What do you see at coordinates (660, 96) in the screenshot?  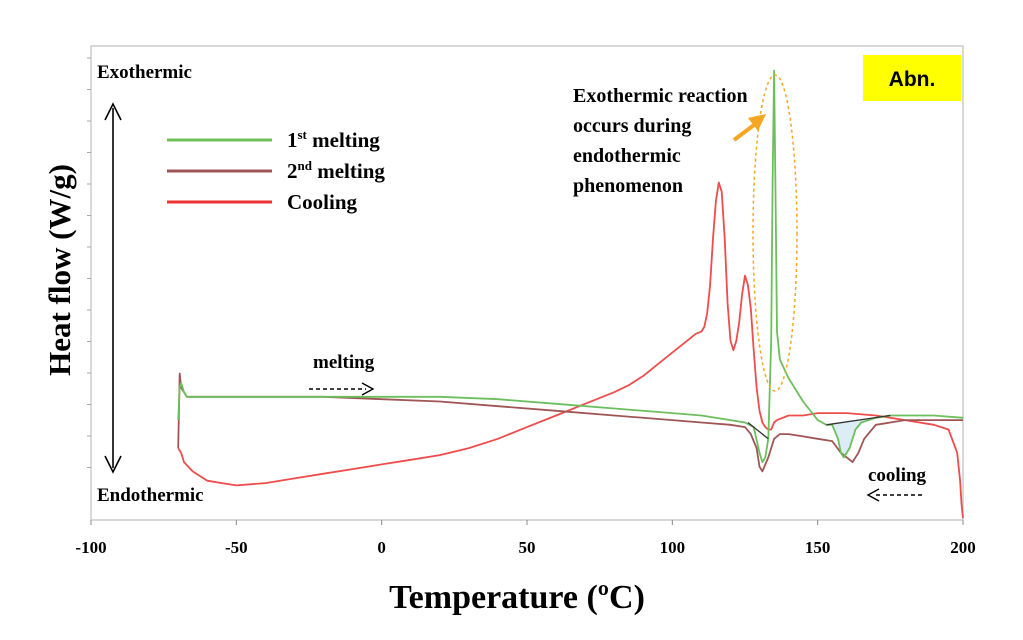 I see `reaction-annotation-line: Exothermic reaction` at bounding box center [660, 96].